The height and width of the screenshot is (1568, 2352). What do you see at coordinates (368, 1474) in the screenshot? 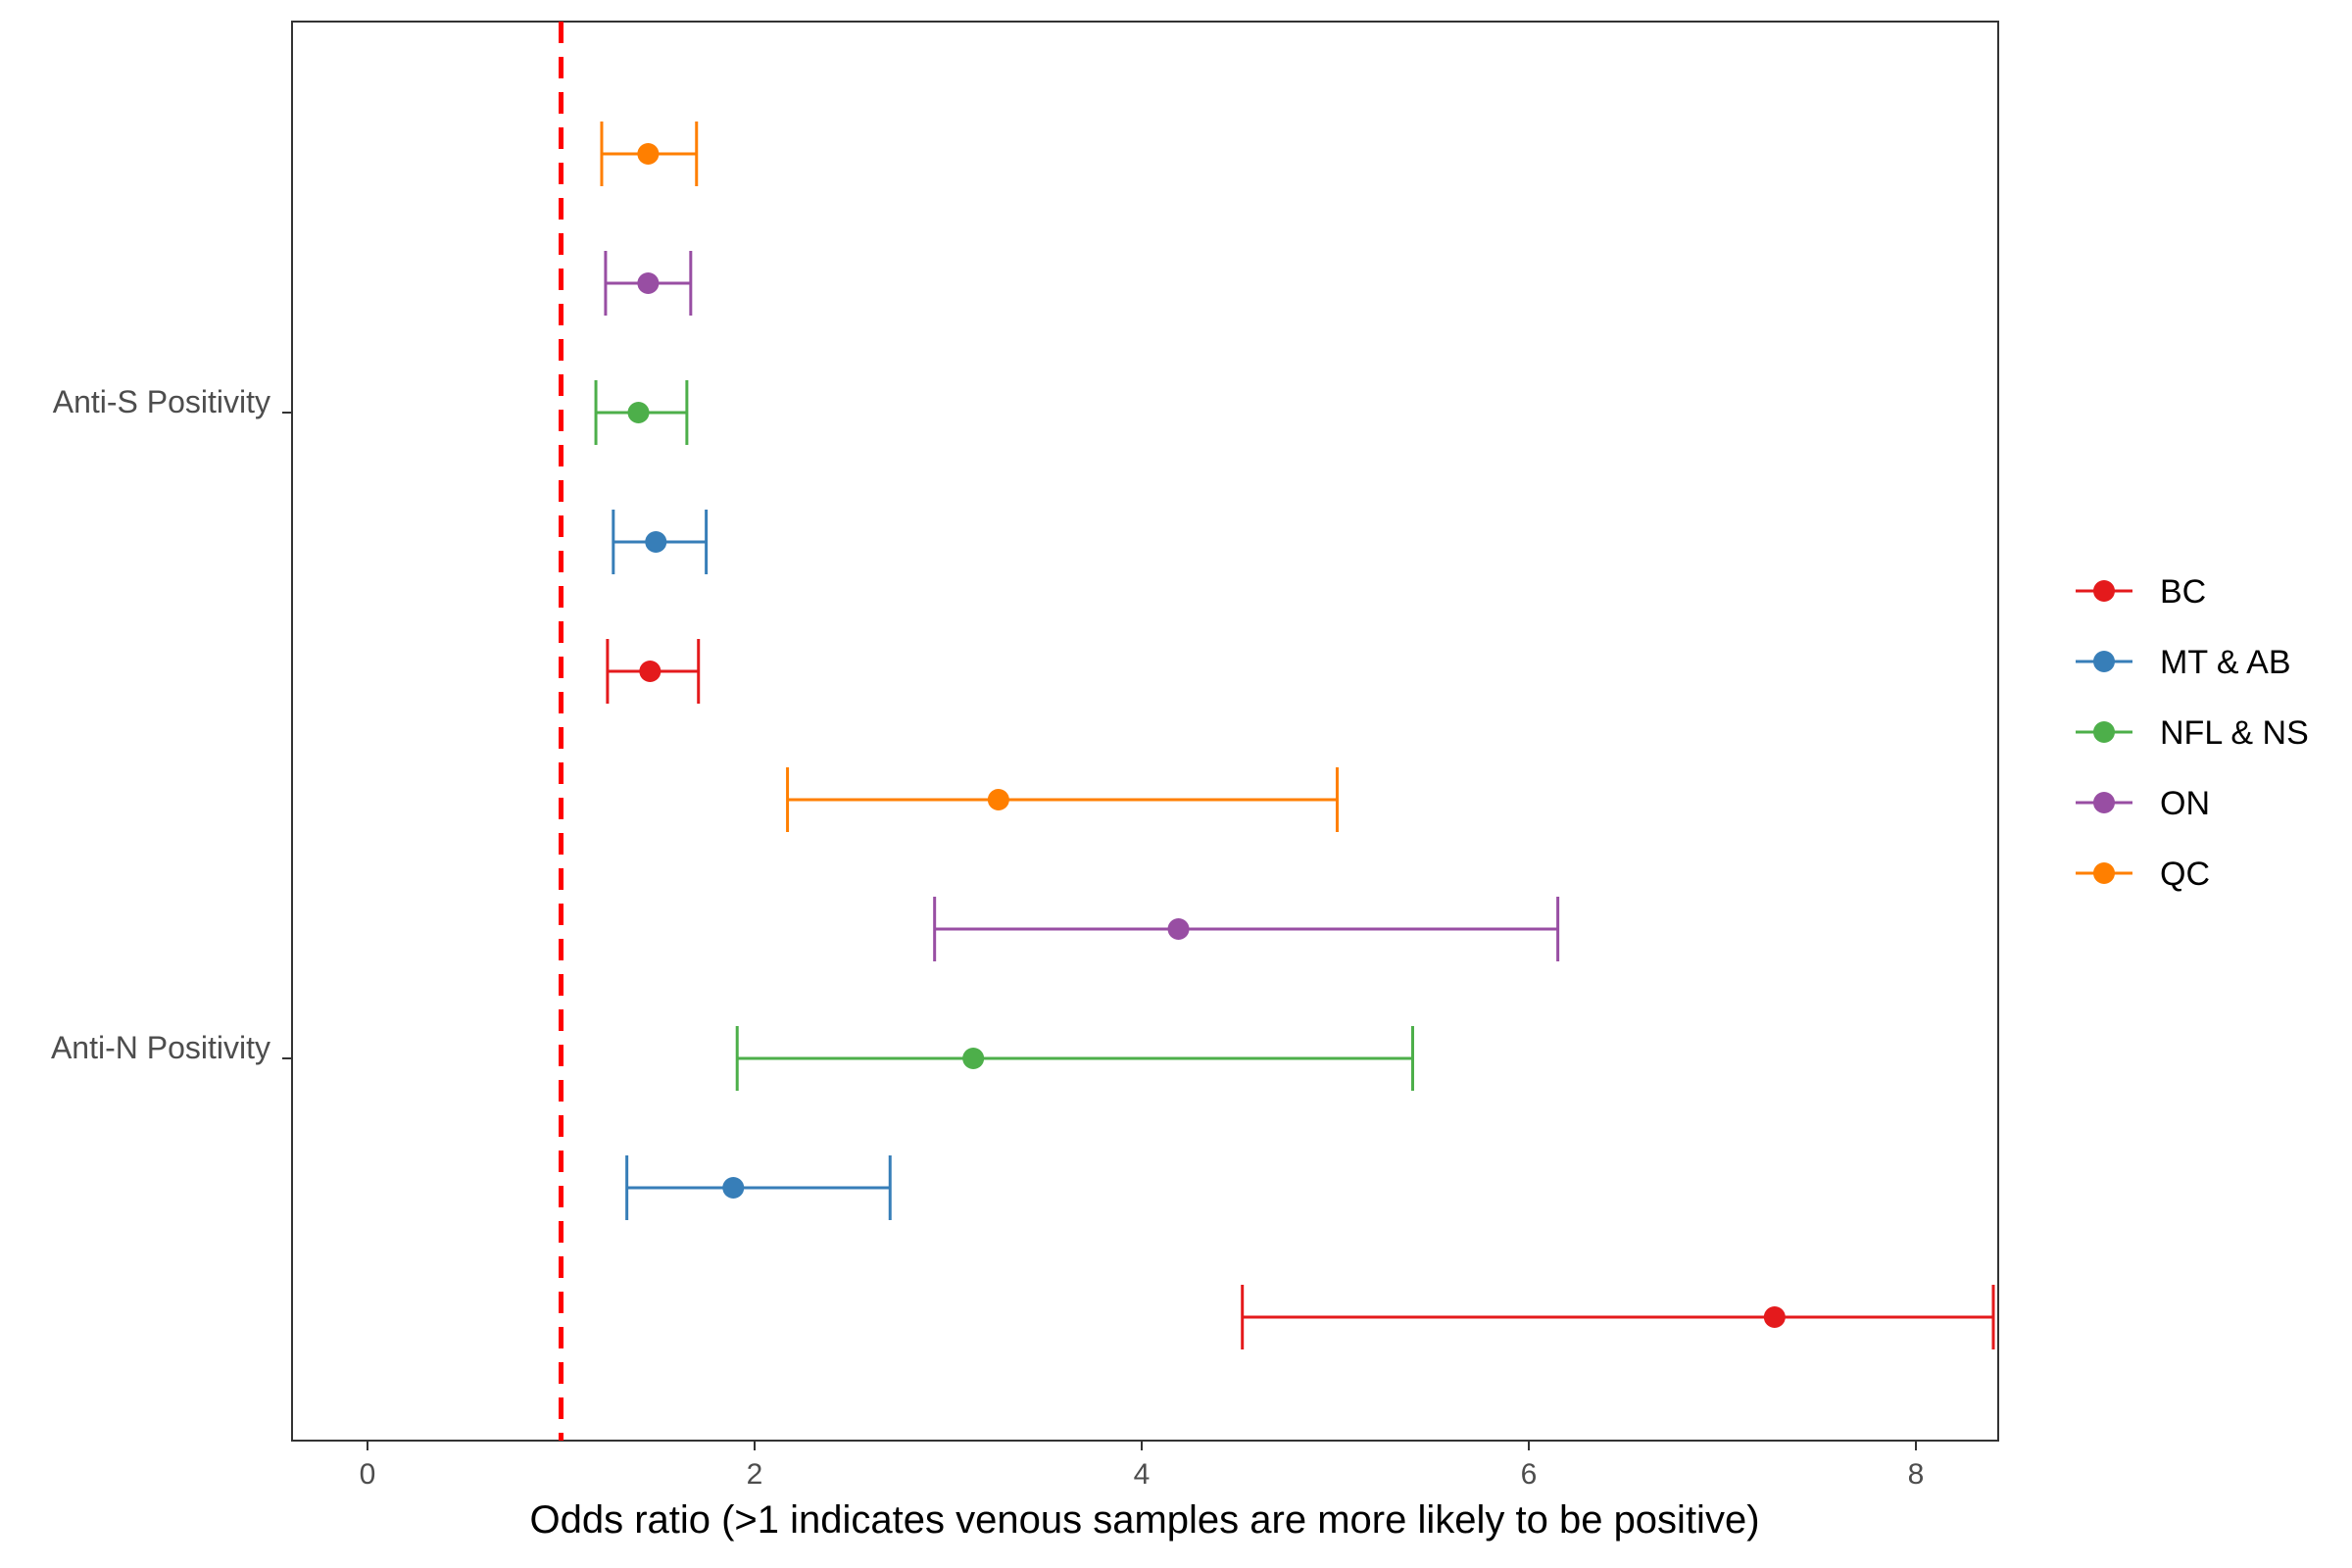
I see `x-tick-label-0: 0` at bounding box center [368, 1474].